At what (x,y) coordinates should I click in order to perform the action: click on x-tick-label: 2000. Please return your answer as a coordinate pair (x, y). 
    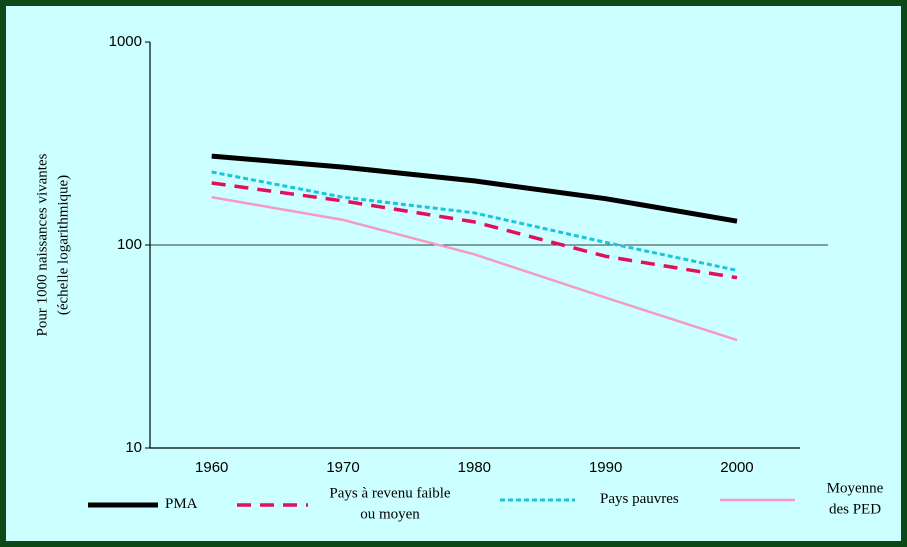
    Looking at the image, I should click on (736, 467).